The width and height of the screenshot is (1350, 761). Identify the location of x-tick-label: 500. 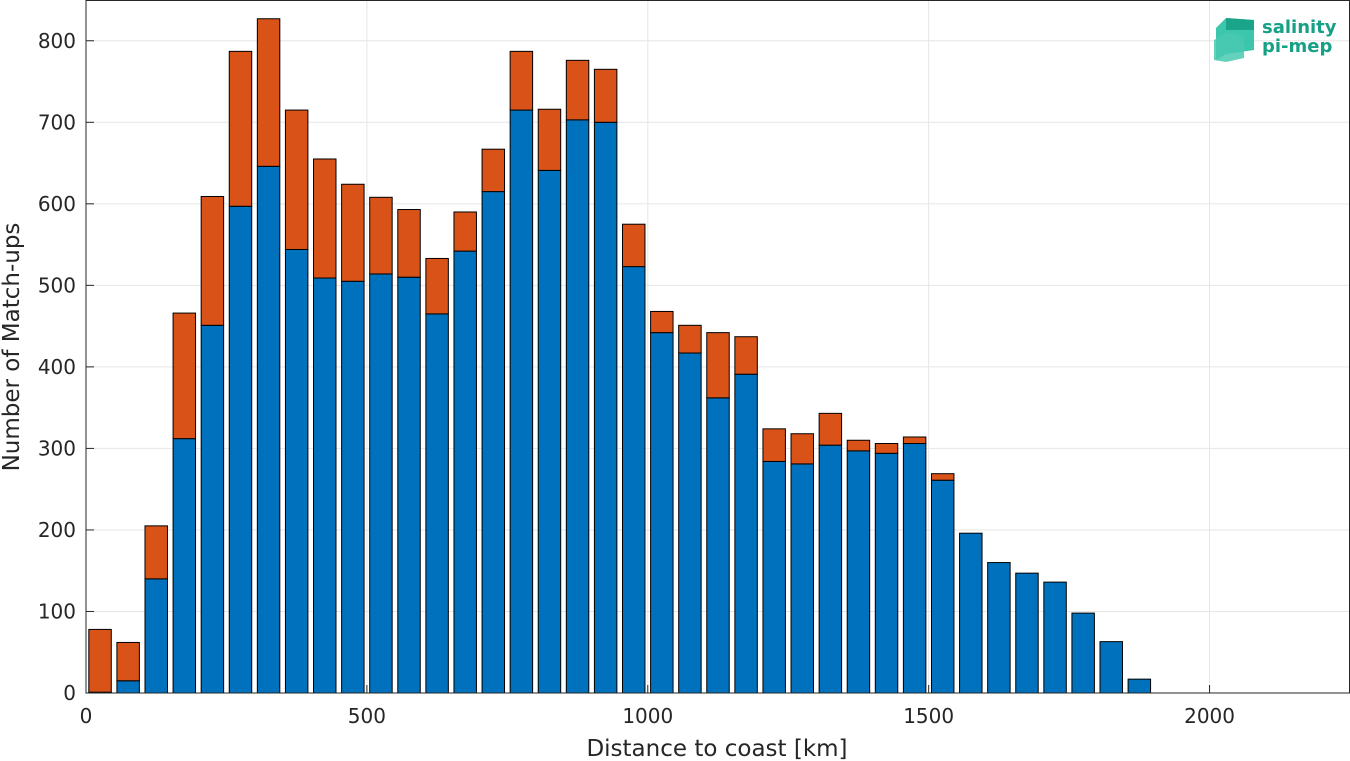
(367, 716).